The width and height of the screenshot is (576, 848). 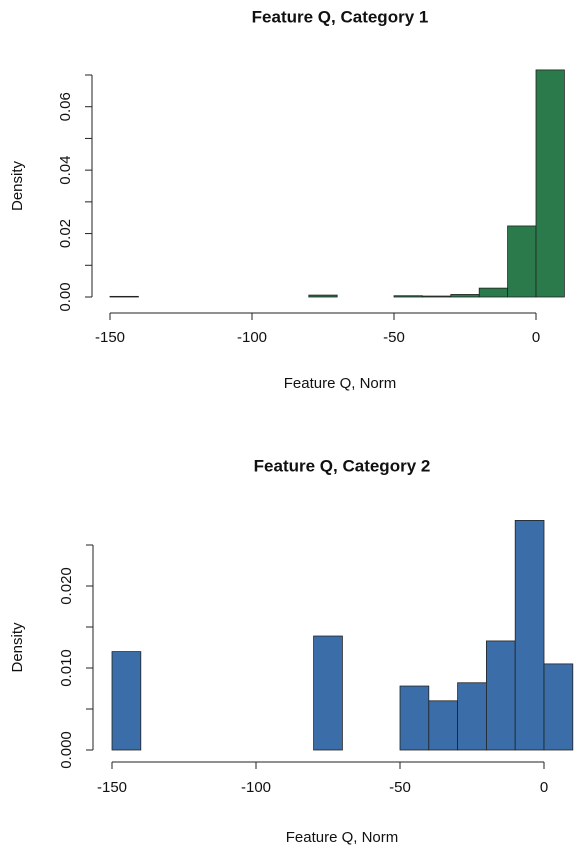 I want to click on y-tick-label: 0.010, so click(x=66, y=668).